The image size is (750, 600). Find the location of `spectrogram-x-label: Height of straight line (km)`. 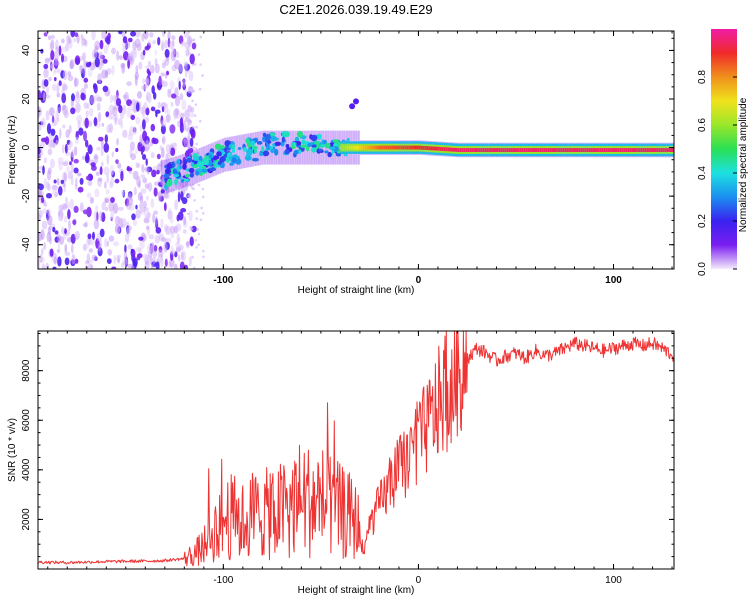

spectrogram-x-label: Height of straight line (km) is located at coordinates (356, 290).